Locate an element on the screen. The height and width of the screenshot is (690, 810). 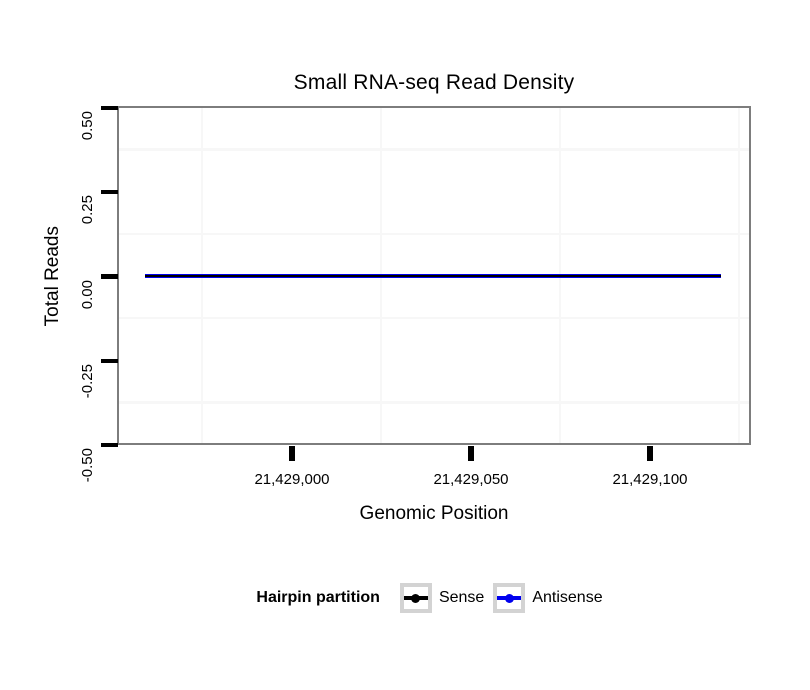
y-axis-title: Total Reads is located at coordinates (52, 276).